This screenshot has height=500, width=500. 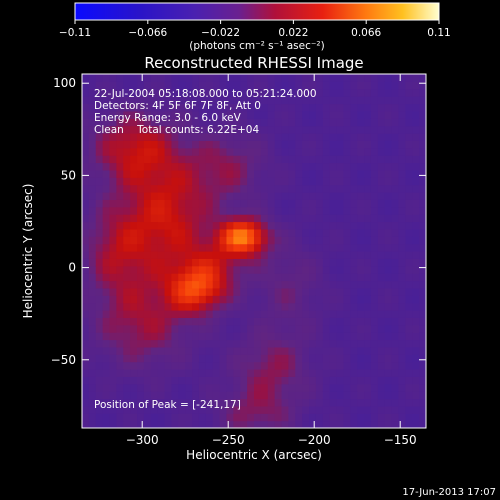 I want to click on info-line-detectors: Detectors: 4F 5F 6F 7F 8F, Att 0, so click(x=177, y=106).